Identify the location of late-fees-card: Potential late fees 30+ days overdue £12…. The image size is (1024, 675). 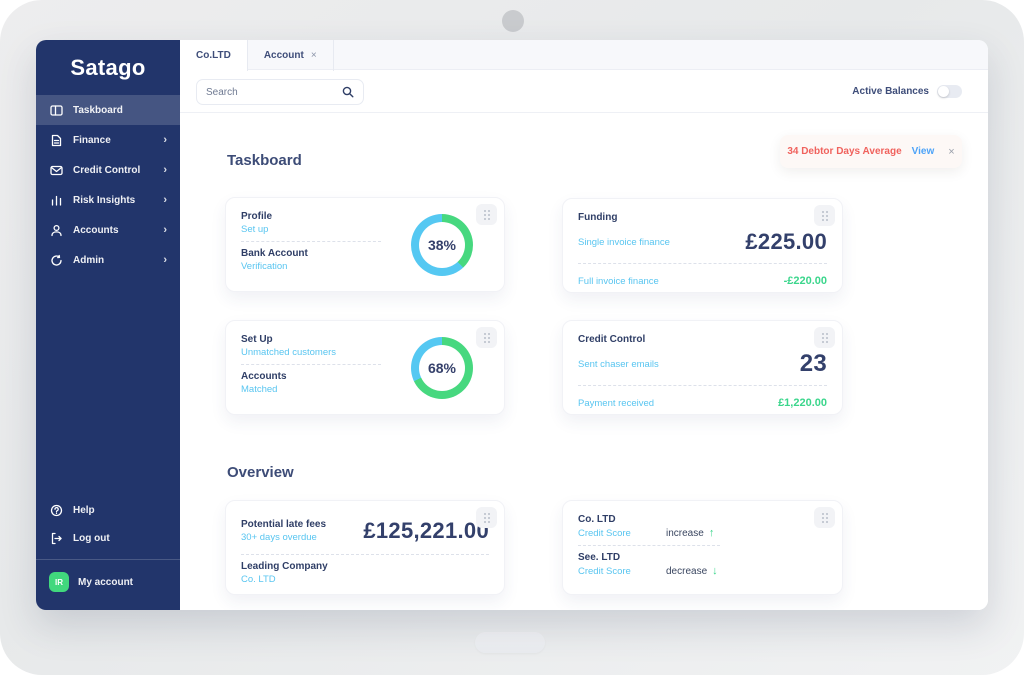
(365, 547).